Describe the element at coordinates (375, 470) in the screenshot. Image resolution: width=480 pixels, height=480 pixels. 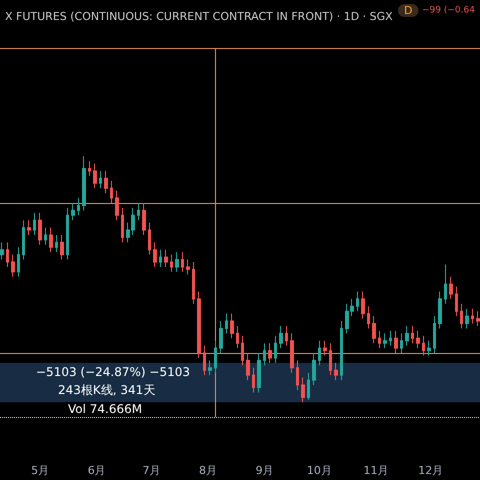
I see `x-tick-label: 11月` at that location.